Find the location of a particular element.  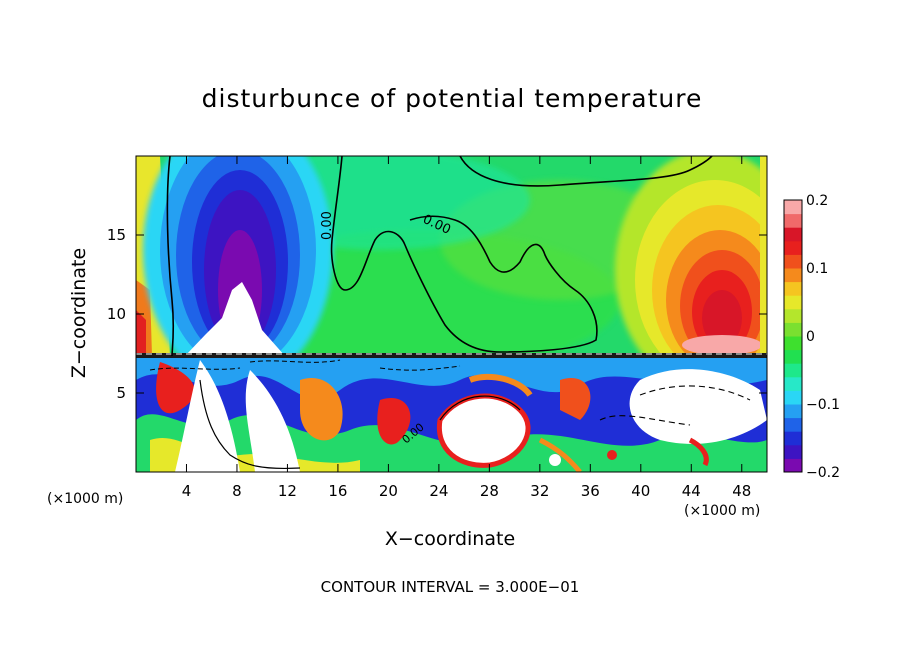

x-tick-label: 48 is located at coordinates (741, 491).